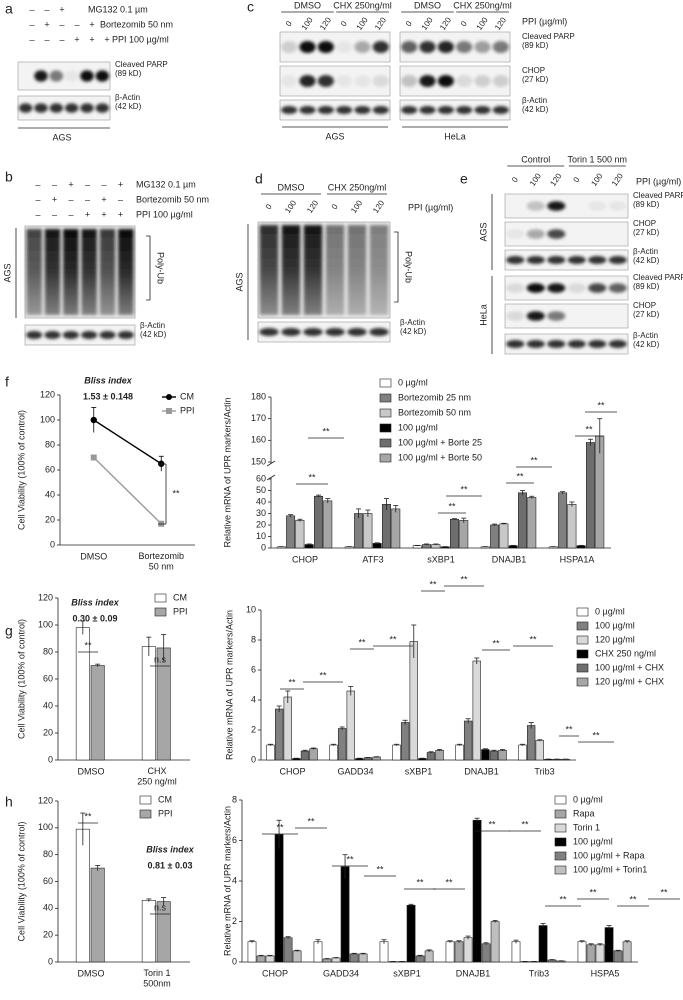  Describe the element at coordinates (584, 813) in the screenshot. I see `legend-label: Rapa` at that location.